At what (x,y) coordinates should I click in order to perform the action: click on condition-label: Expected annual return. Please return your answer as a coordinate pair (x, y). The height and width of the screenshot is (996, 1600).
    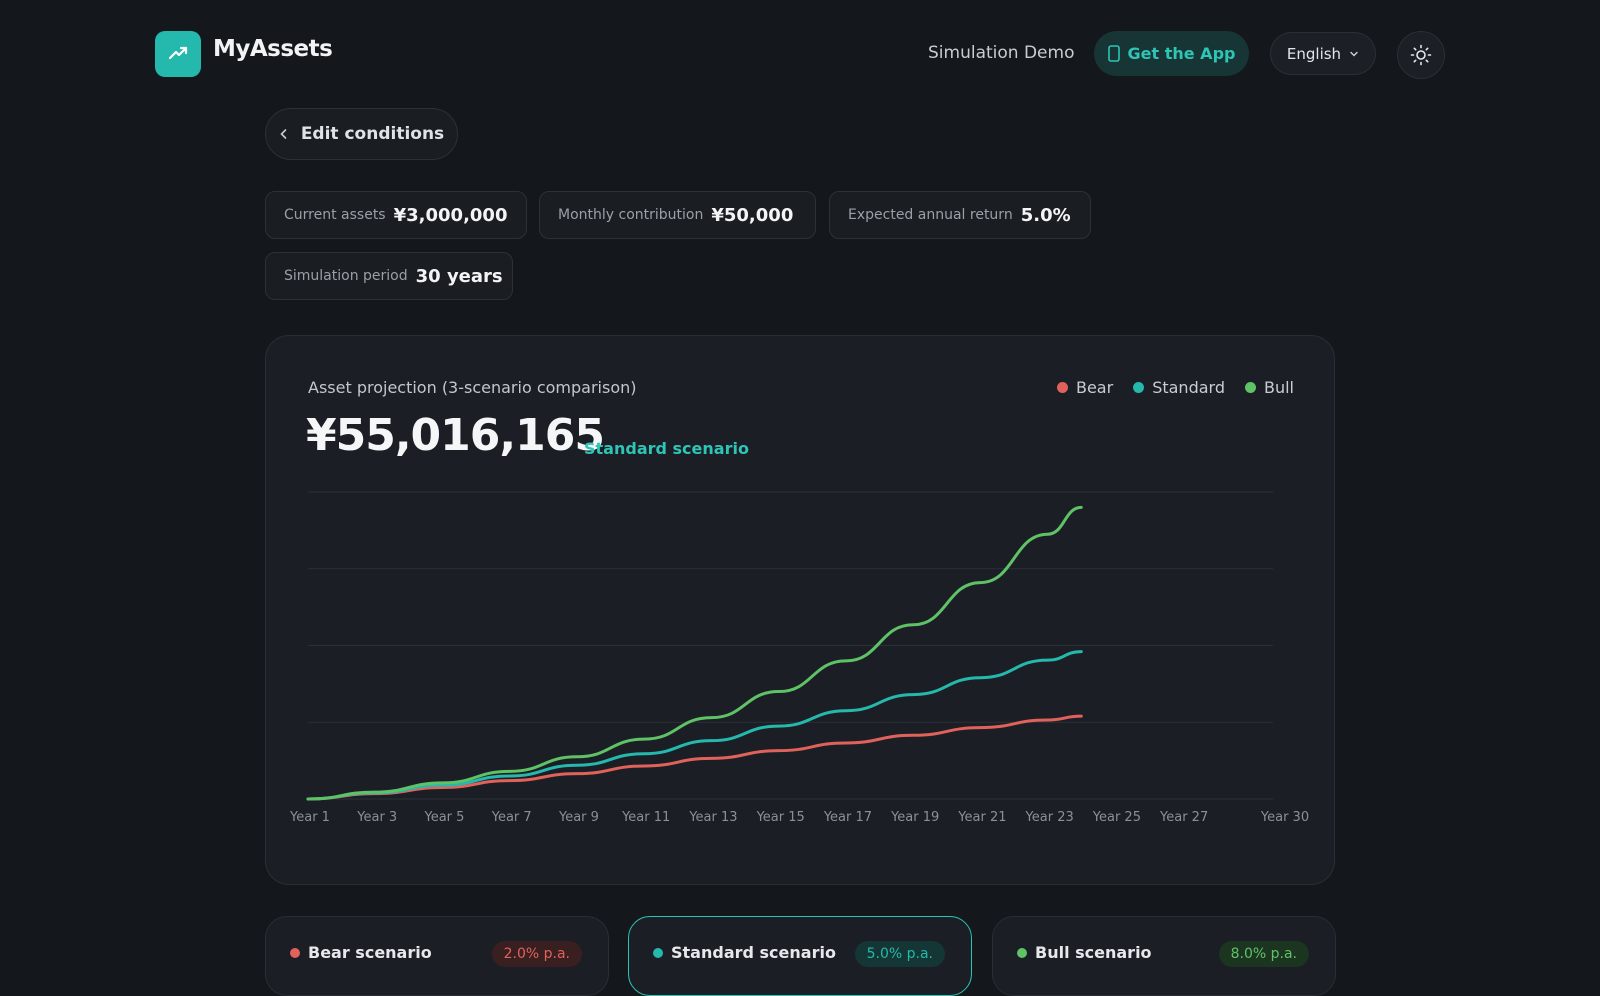
    Looking at the image, I should click on (930, 215).